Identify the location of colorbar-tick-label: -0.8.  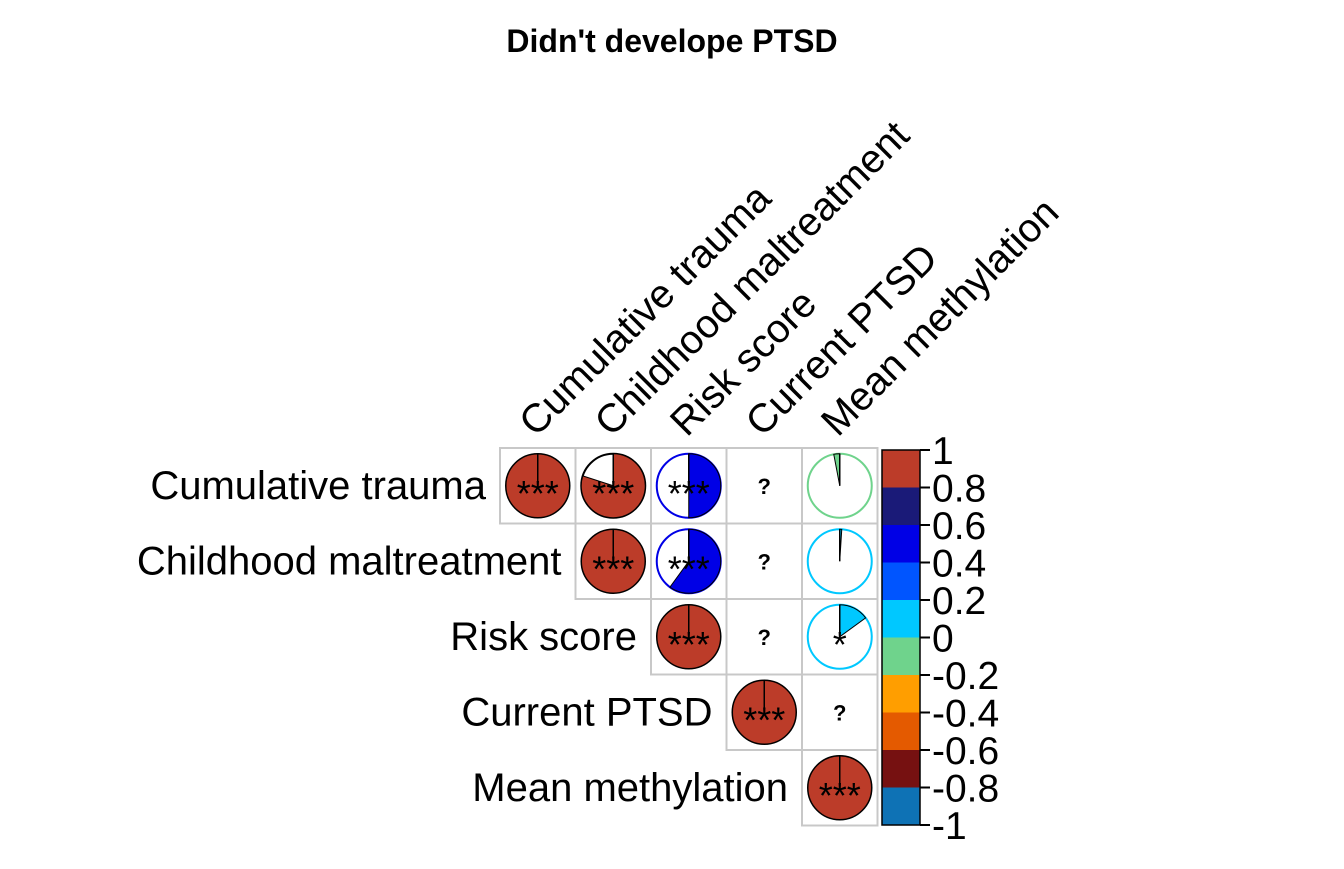
(965, 789).